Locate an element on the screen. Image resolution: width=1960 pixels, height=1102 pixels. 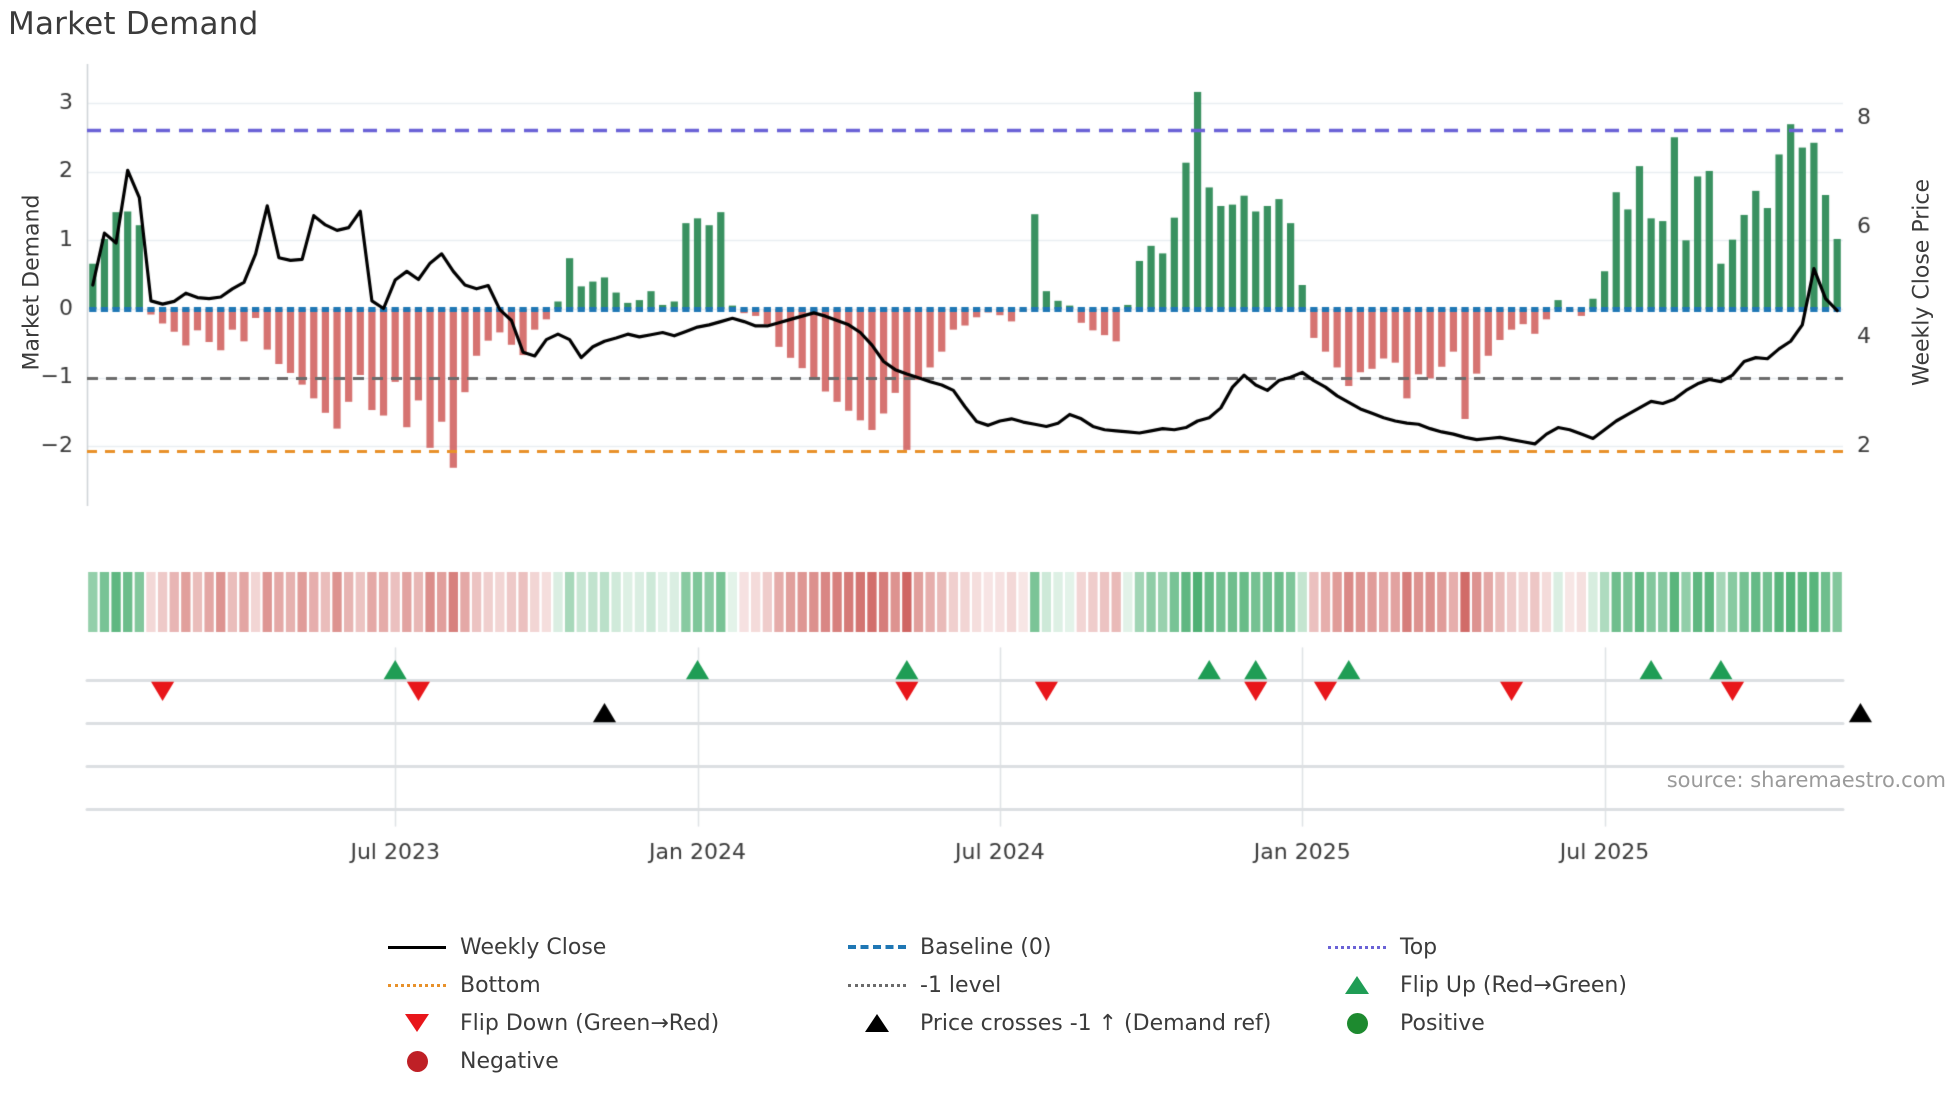
legend-item-flip-down: Flip Down (Green→Red) is located at coordinates (616, 1023).